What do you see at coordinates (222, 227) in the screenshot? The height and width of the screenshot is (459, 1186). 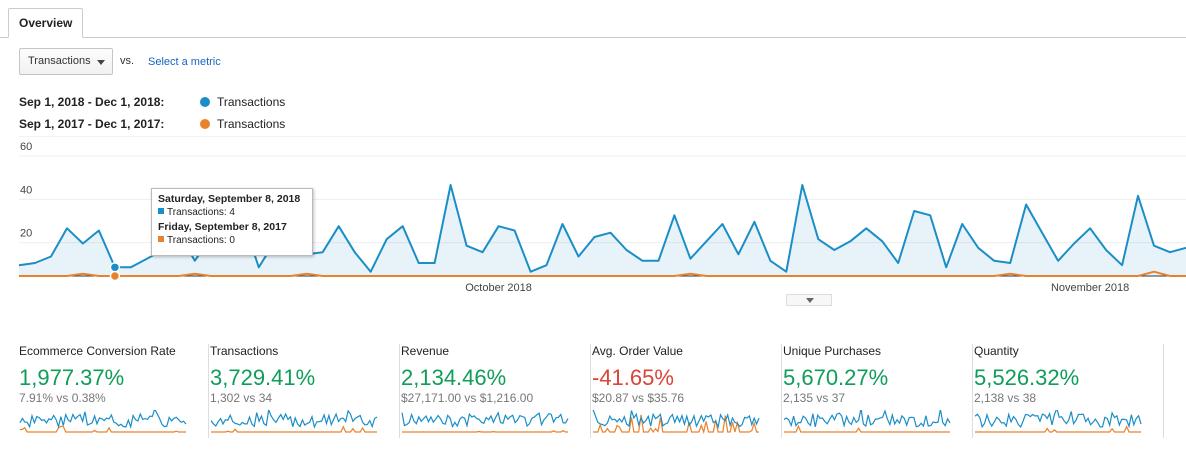 I see `tooltip-date-previous: Friday, September 8, 2017` at bounding box center [222, 227].